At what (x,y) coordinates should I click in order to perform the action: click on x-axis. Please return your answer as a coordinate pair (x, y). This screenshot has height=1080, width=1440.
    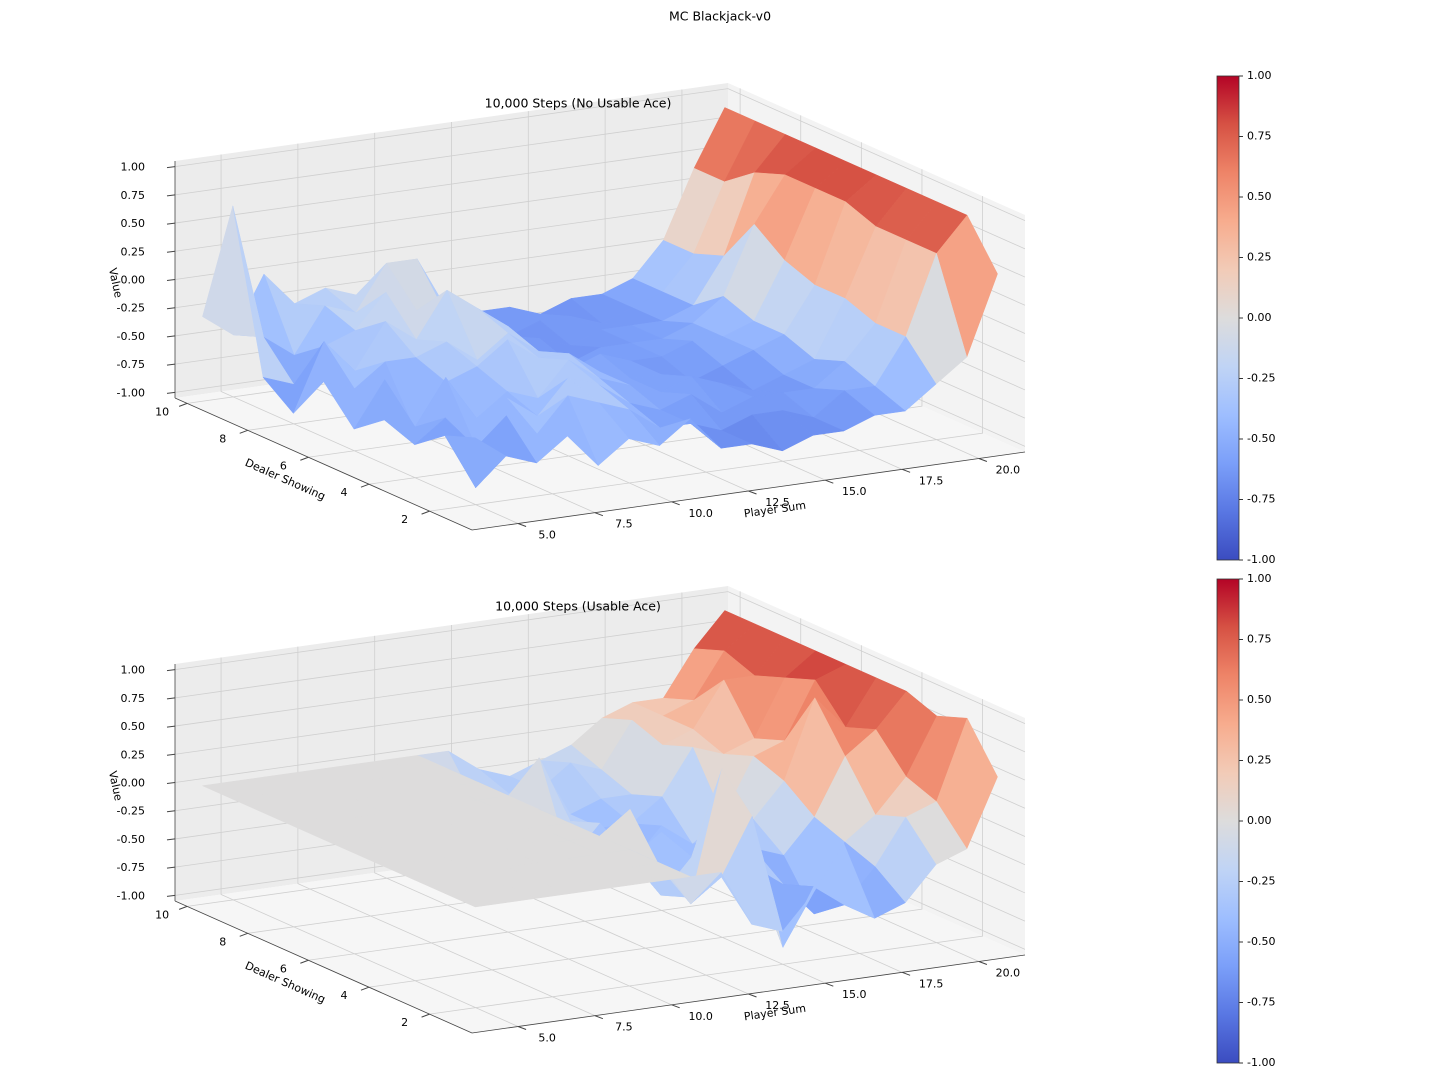
    Looking at the image, I should click on (748, 994).